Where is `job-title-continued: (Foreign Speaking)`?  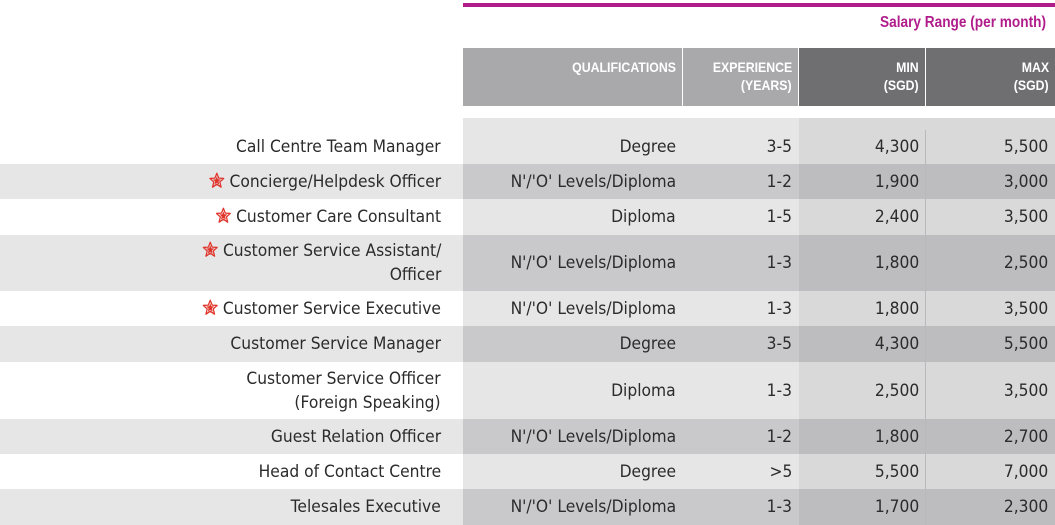 job-title-continued: (Foreign Speaking) is located at coordinates (367, 402).